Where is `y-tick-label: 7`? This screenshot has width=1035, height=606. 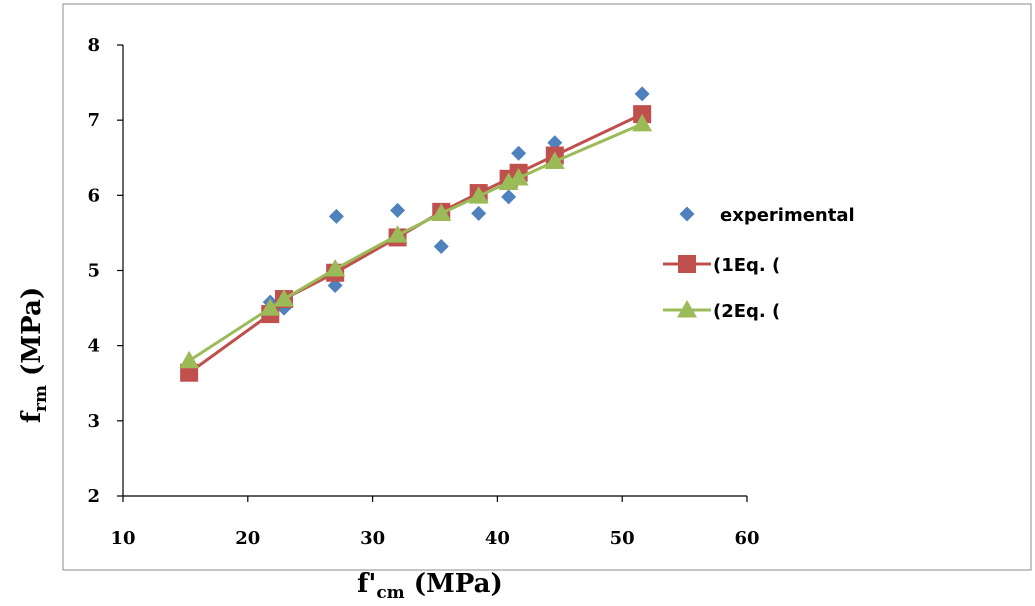 y-tick-label: 7 is located at coordinates (93, 120).